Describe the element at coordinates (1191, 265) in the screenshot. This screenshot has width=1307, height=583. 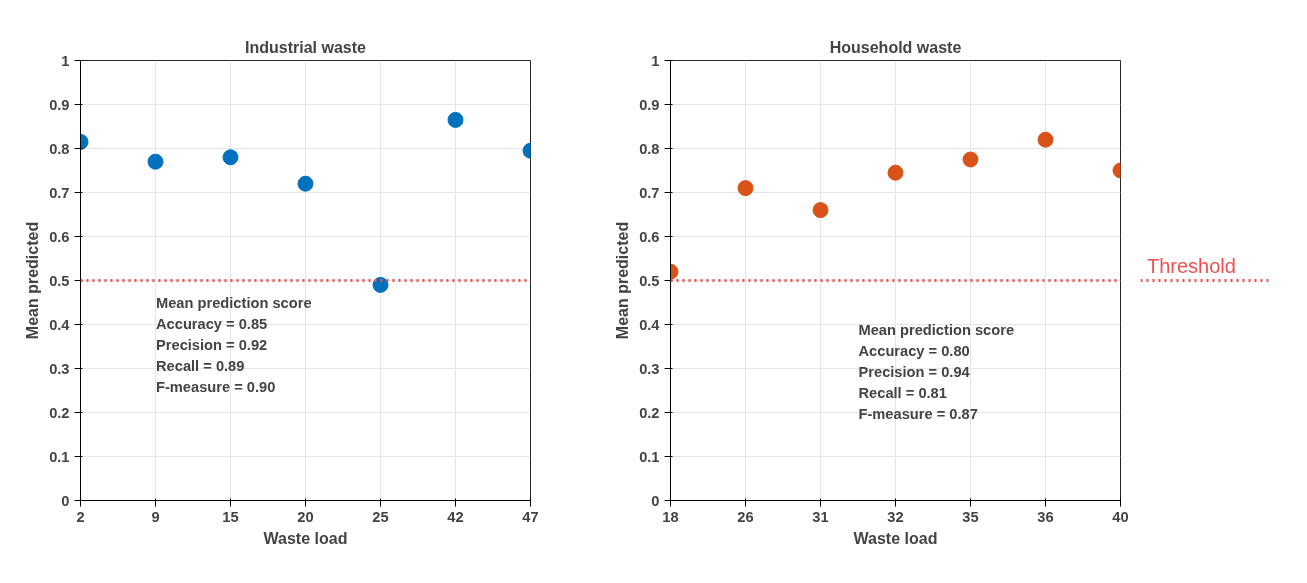
I see `ref-line-label: Threshold` at that location.